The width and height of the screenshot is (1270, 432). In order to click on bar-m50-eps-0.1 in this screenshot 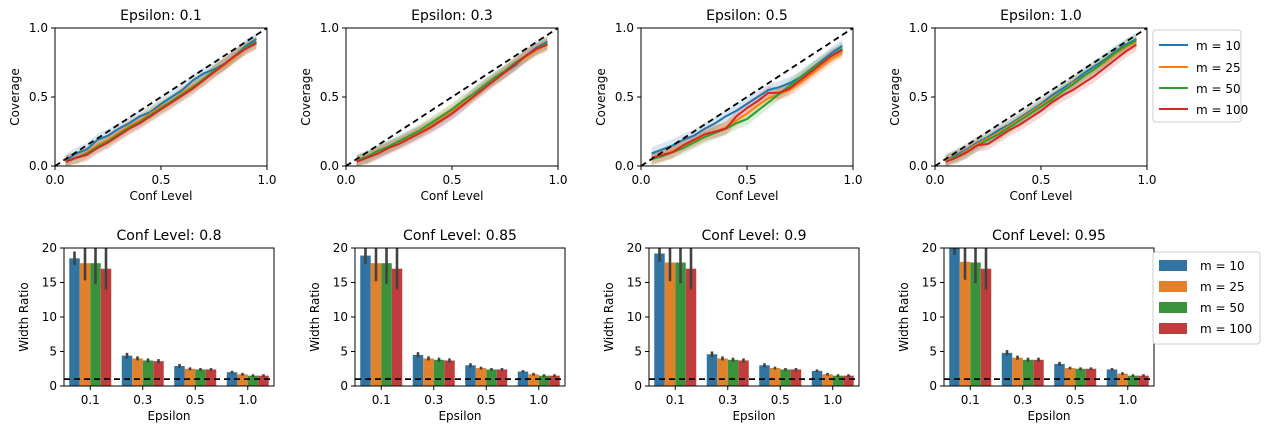, I will do `click(975, 324)`.